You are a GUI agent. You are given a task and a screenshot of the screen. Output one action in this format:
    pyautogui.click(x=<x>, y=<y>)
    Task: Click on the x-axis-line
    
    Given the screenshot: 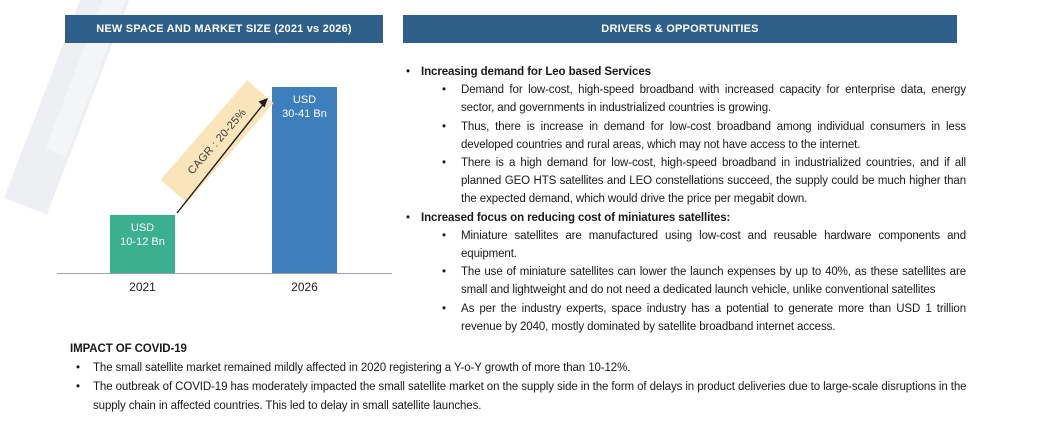 What is the action you would take?
    pyautogui.click(x=224, y=273)
    